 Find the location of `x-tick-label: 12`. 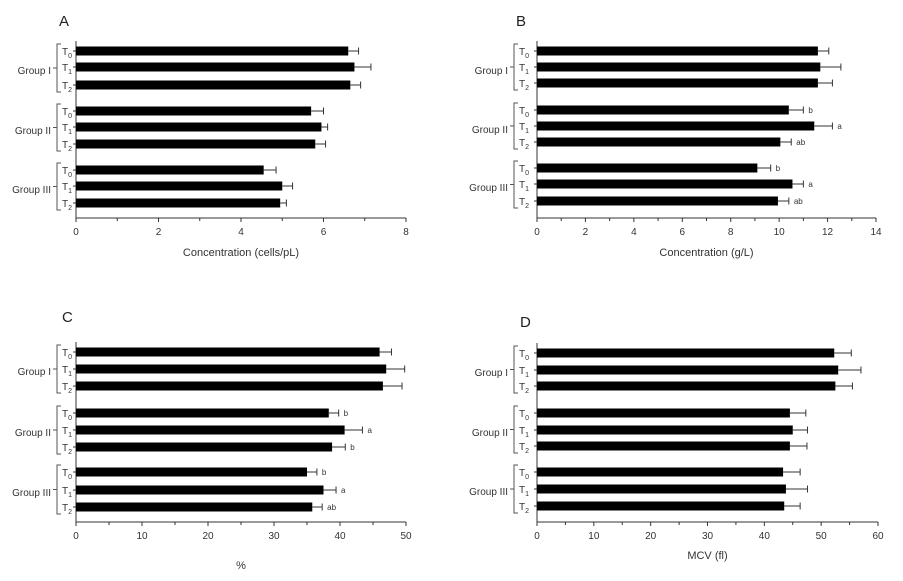

x-tick-label: 12 is located at coordinates (828, 232).